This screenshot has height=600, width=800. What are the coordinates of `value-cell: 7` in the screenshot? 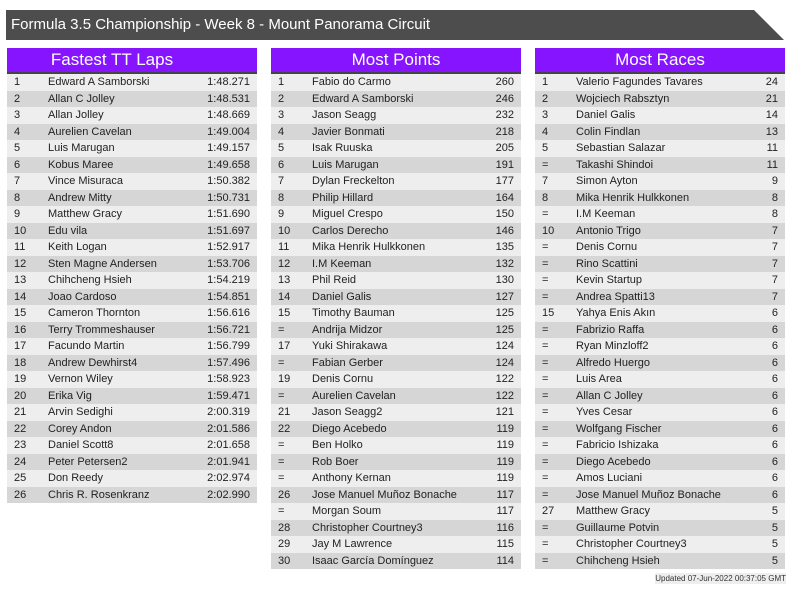 It's located at (774, 280).